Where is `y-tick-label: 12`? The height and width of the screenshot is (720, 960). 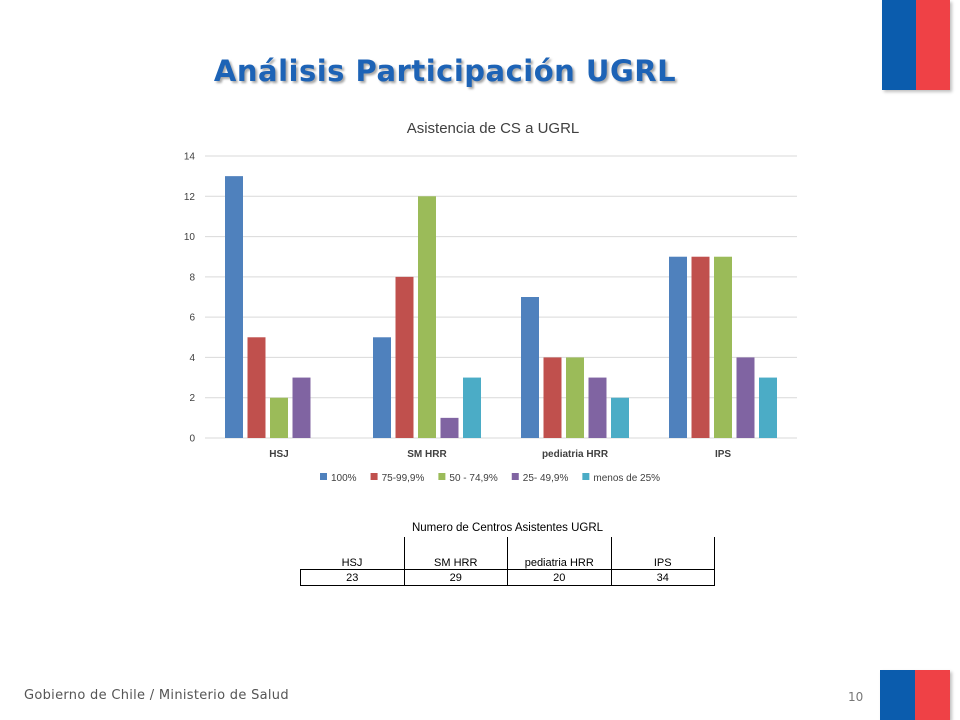 y-tick-label: 12 is located at coordinates (190, 197).